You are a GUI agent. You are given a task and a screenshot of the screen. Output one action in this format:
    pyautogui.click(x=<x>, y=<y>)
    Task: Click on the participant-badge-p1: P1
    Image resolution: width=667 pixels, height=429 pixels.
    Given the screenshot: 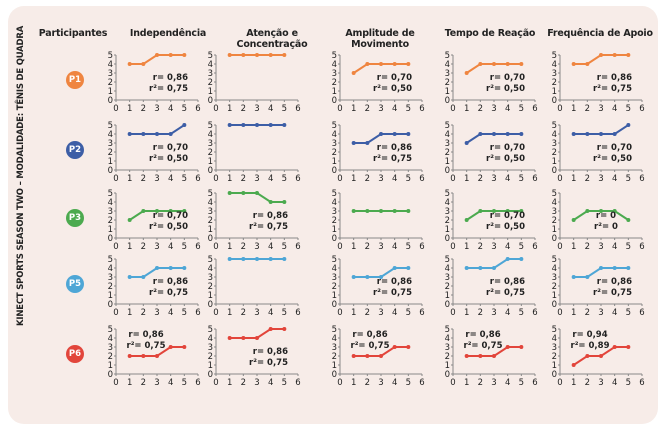 What is the action you would take?
    pyautogui.click(x=75, y=80)
    